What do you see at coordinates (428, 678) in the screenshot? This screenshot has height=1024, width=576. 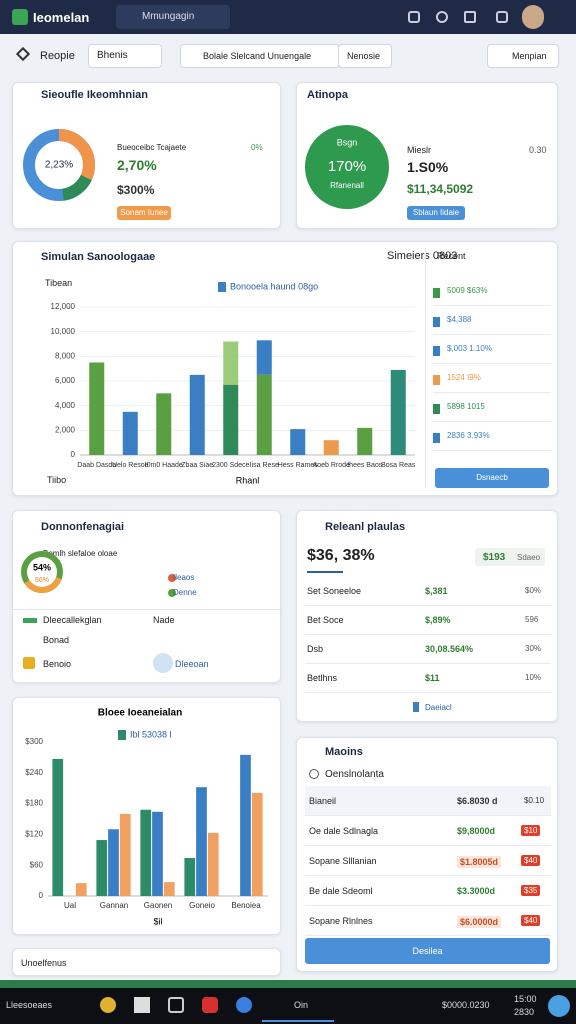 I see `table-row: Betlhns $11 10%` at bounding box center [428, 678].